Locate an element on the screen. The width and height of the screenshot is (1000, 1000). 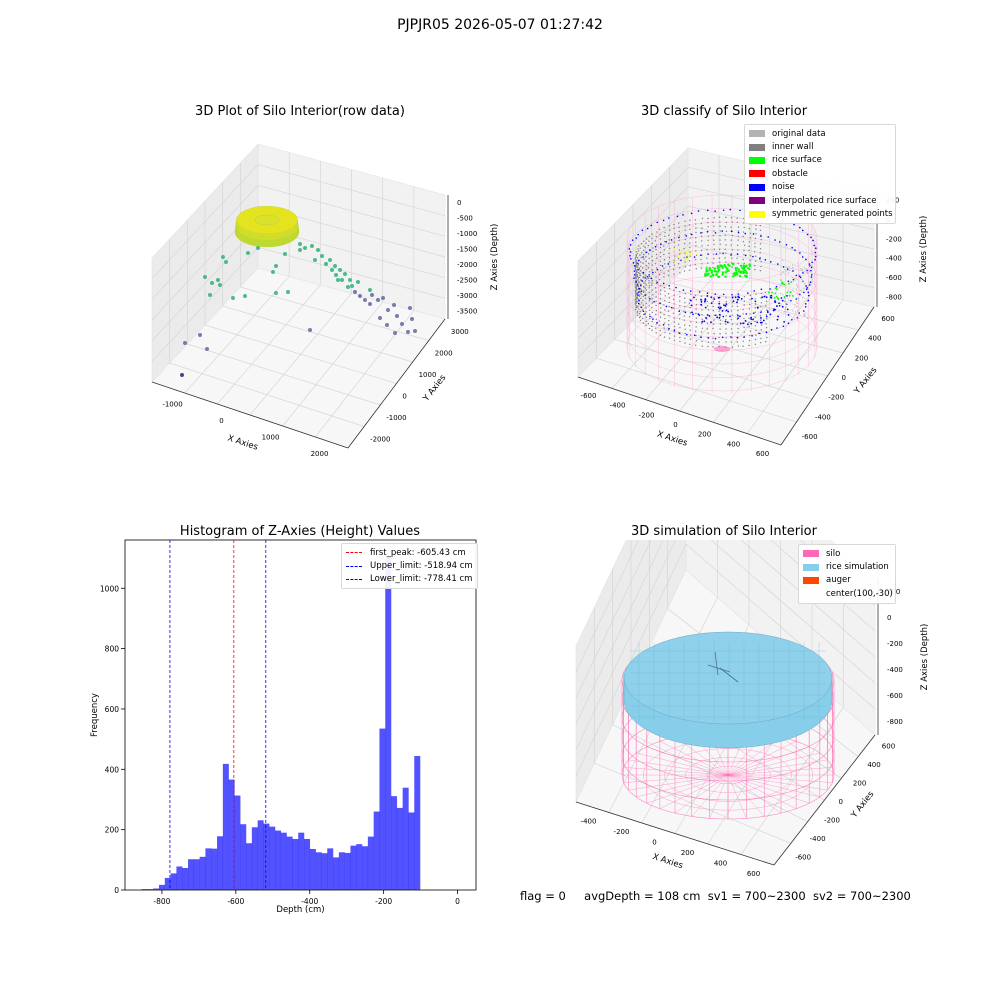
p4-z-tick-label: -800 is located at coordinates (895, 722).